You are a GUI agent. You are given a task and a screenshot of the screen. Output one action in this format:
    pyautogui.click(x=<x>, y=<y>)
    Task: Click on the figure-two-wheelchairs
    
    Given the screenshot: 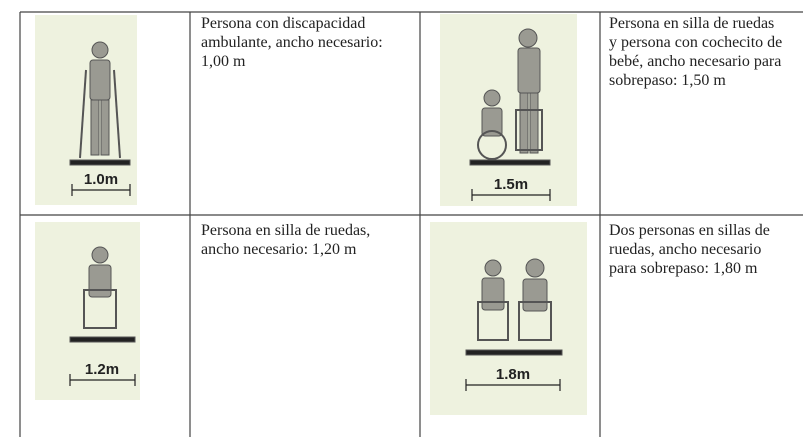 What is the action you would take?
    pyautogui.click(x=514, y=307)
    